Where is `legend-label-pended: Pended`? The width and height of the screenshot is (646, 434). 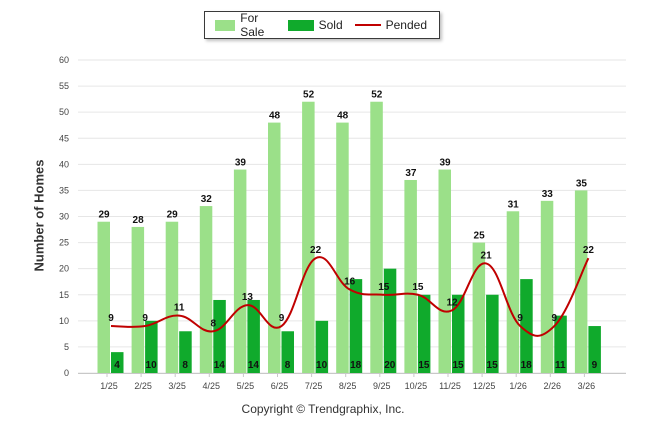
legend-label-pended: Pended is located at coordinates (406, 25).